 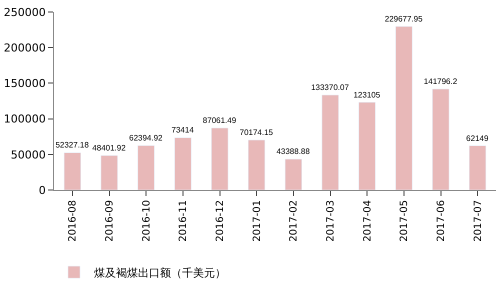 What do you see at coordinates (441, 221) in the screenshot?
I see `x-tick-label: 2017-06` at bounding box center [441, 221].